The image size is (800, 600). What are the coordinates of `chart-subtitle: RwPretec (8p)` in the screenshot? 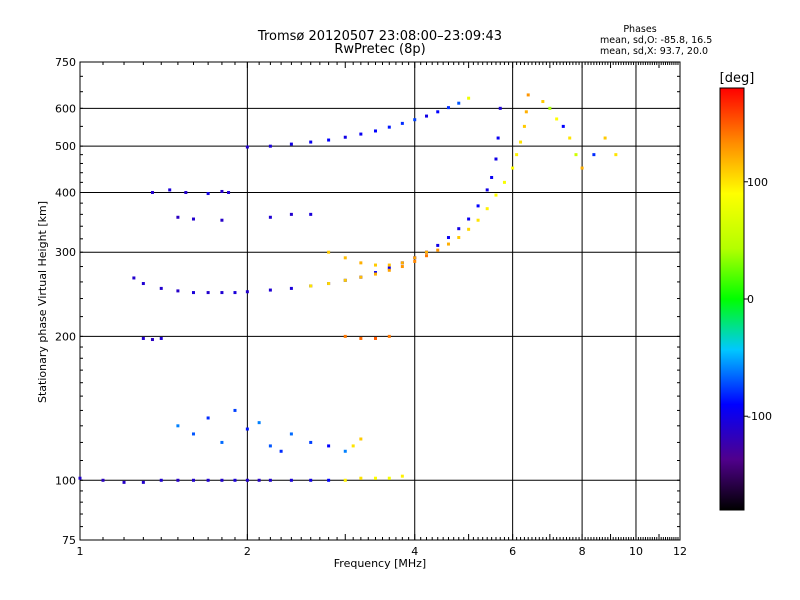 It's located at (379, 49).